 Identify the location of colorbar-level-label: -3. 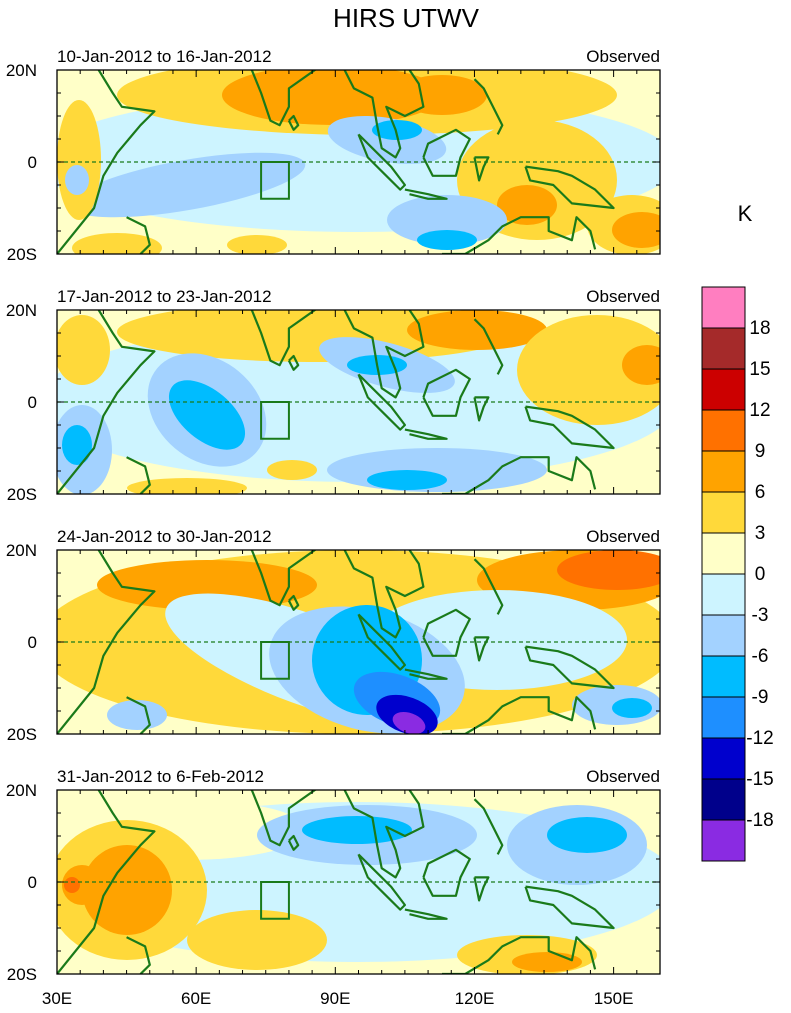
(760, 615).